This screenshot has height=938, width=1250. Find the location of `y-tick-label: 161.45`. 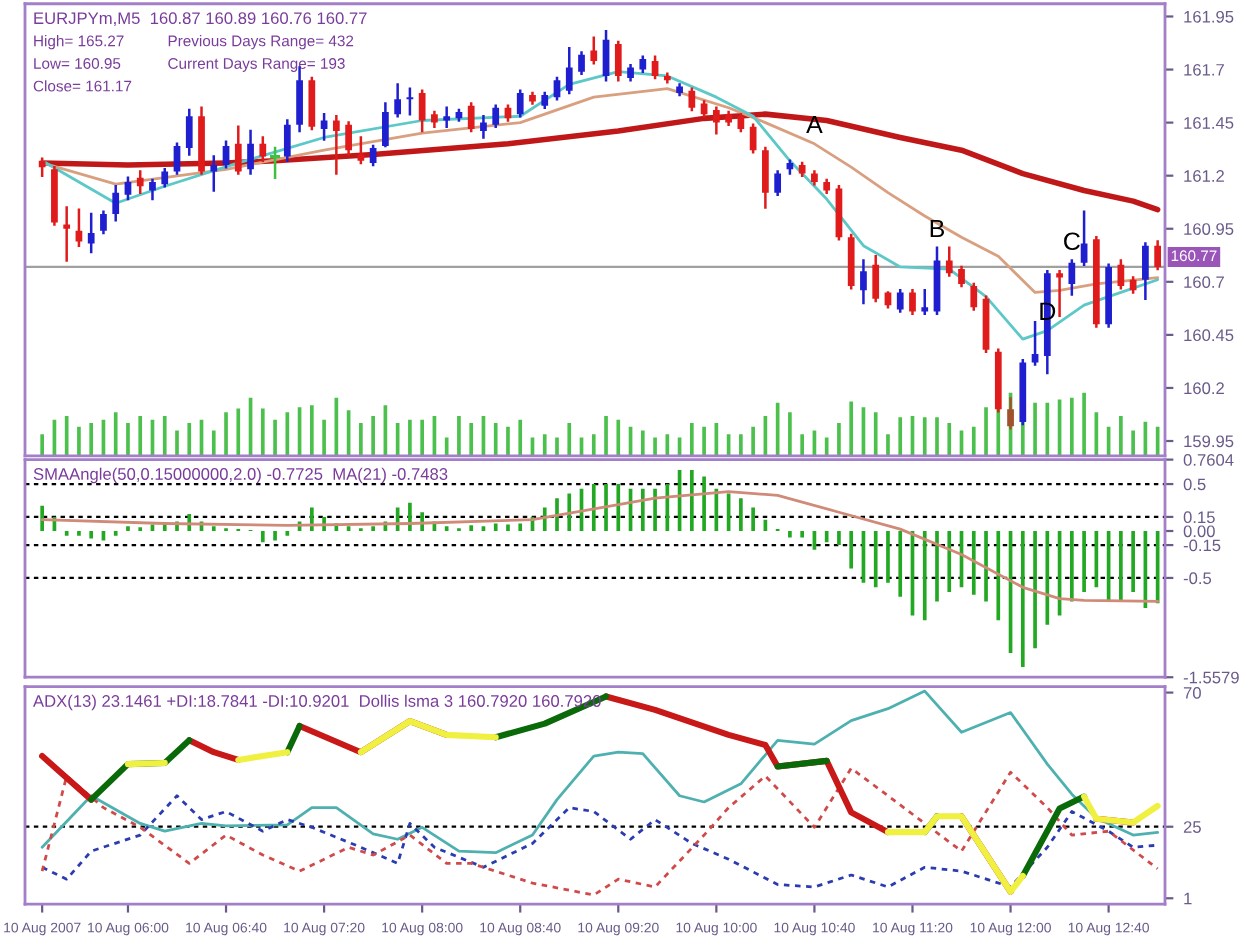

y-tick-label: 161.45 is located at coordinates (1209, 123).